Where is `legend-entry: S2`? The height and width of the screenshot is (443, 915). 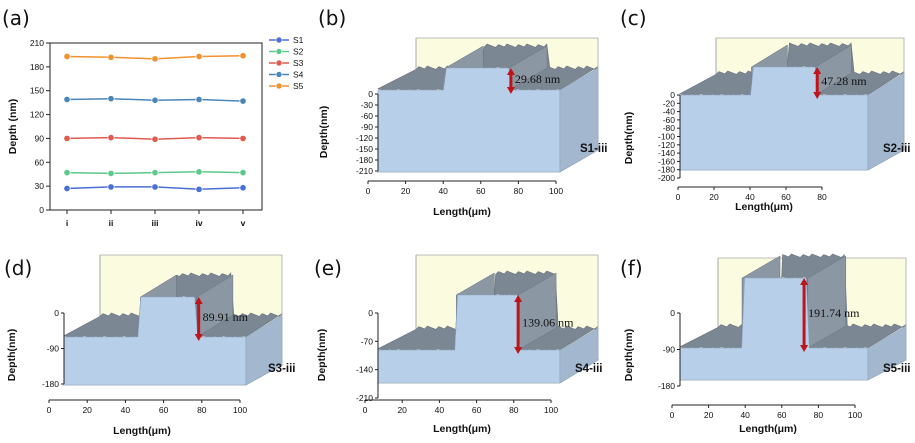 legend-entry: S2 is located at coordinates (298, 52).